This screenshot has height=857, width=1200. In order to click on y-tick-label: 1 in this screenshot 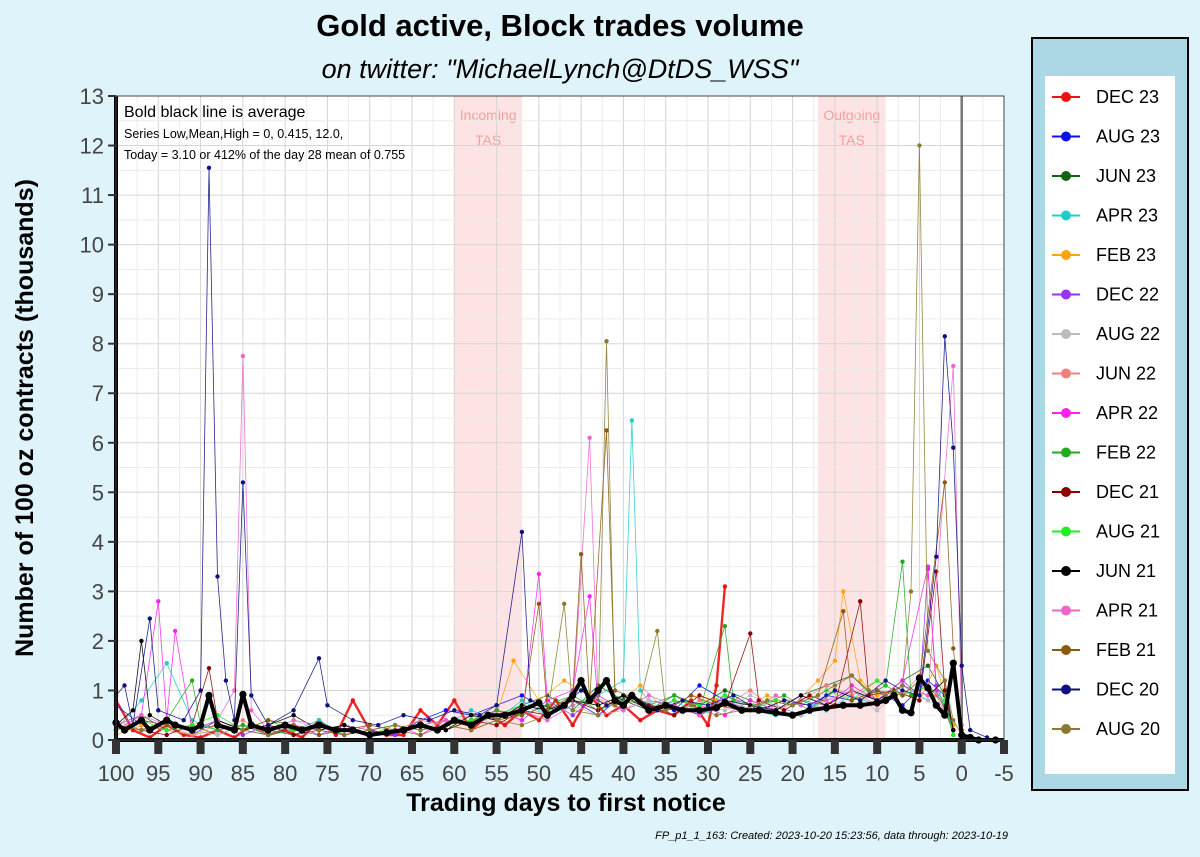, I will do `click(98, 690)`.